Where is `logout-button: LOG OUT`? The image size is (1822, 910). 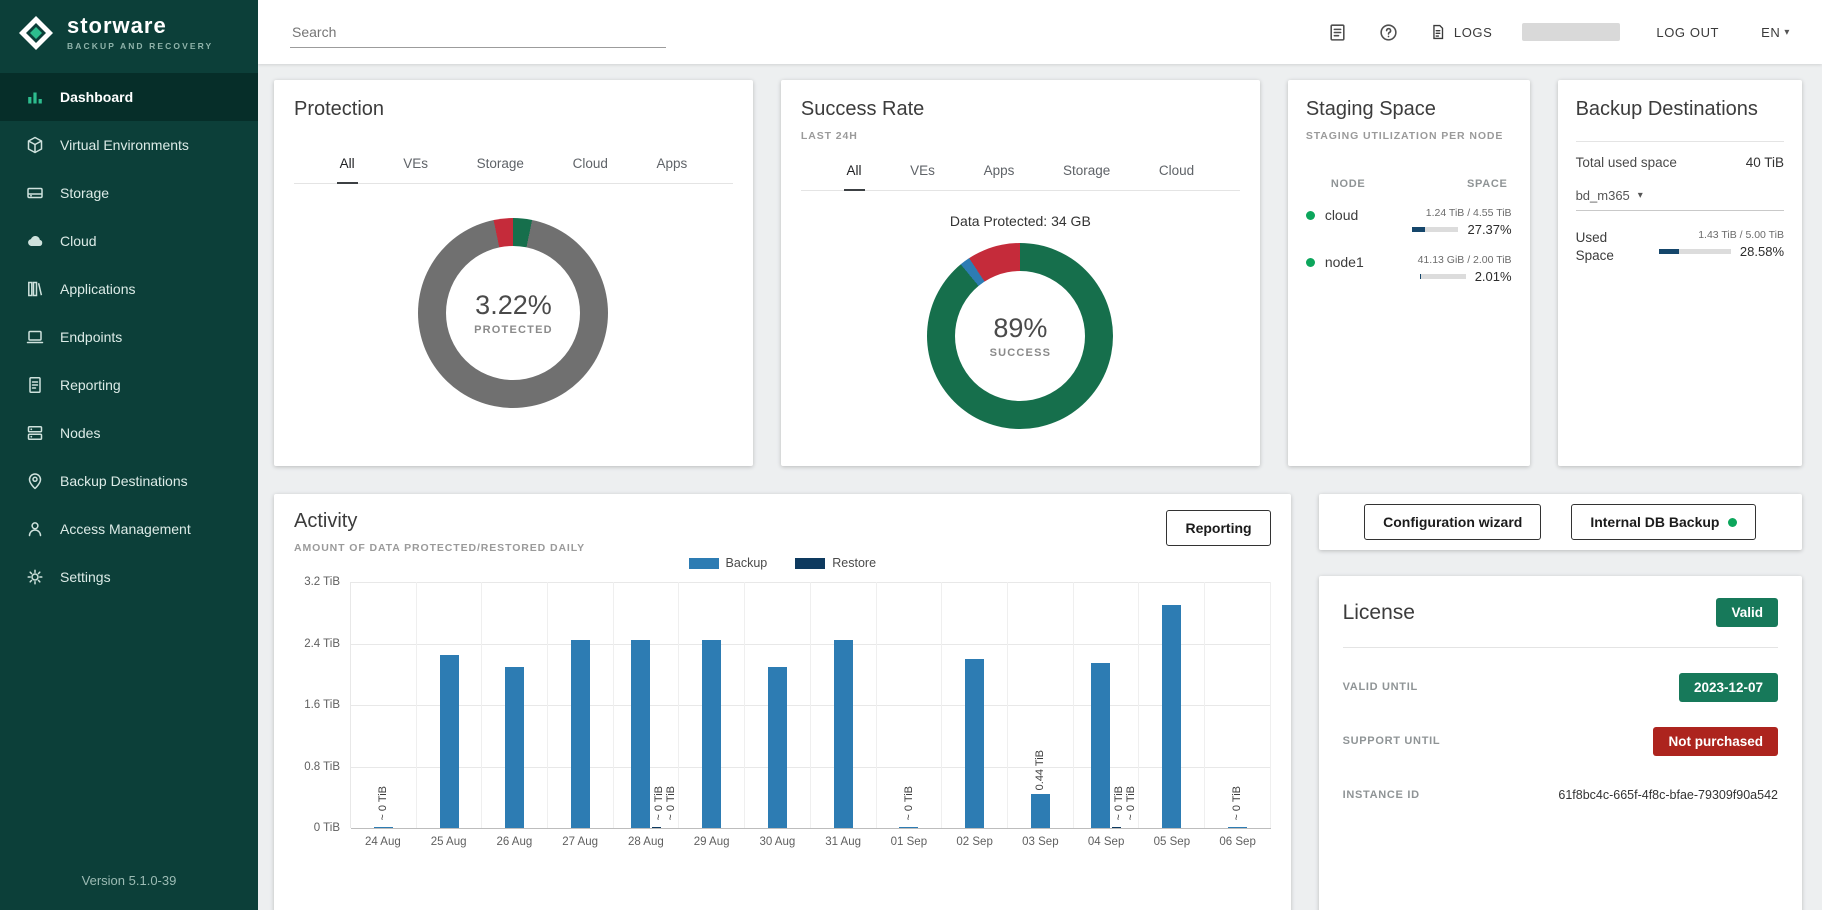
logout-button: LOG OUT is located at coordinates (1687, 32).